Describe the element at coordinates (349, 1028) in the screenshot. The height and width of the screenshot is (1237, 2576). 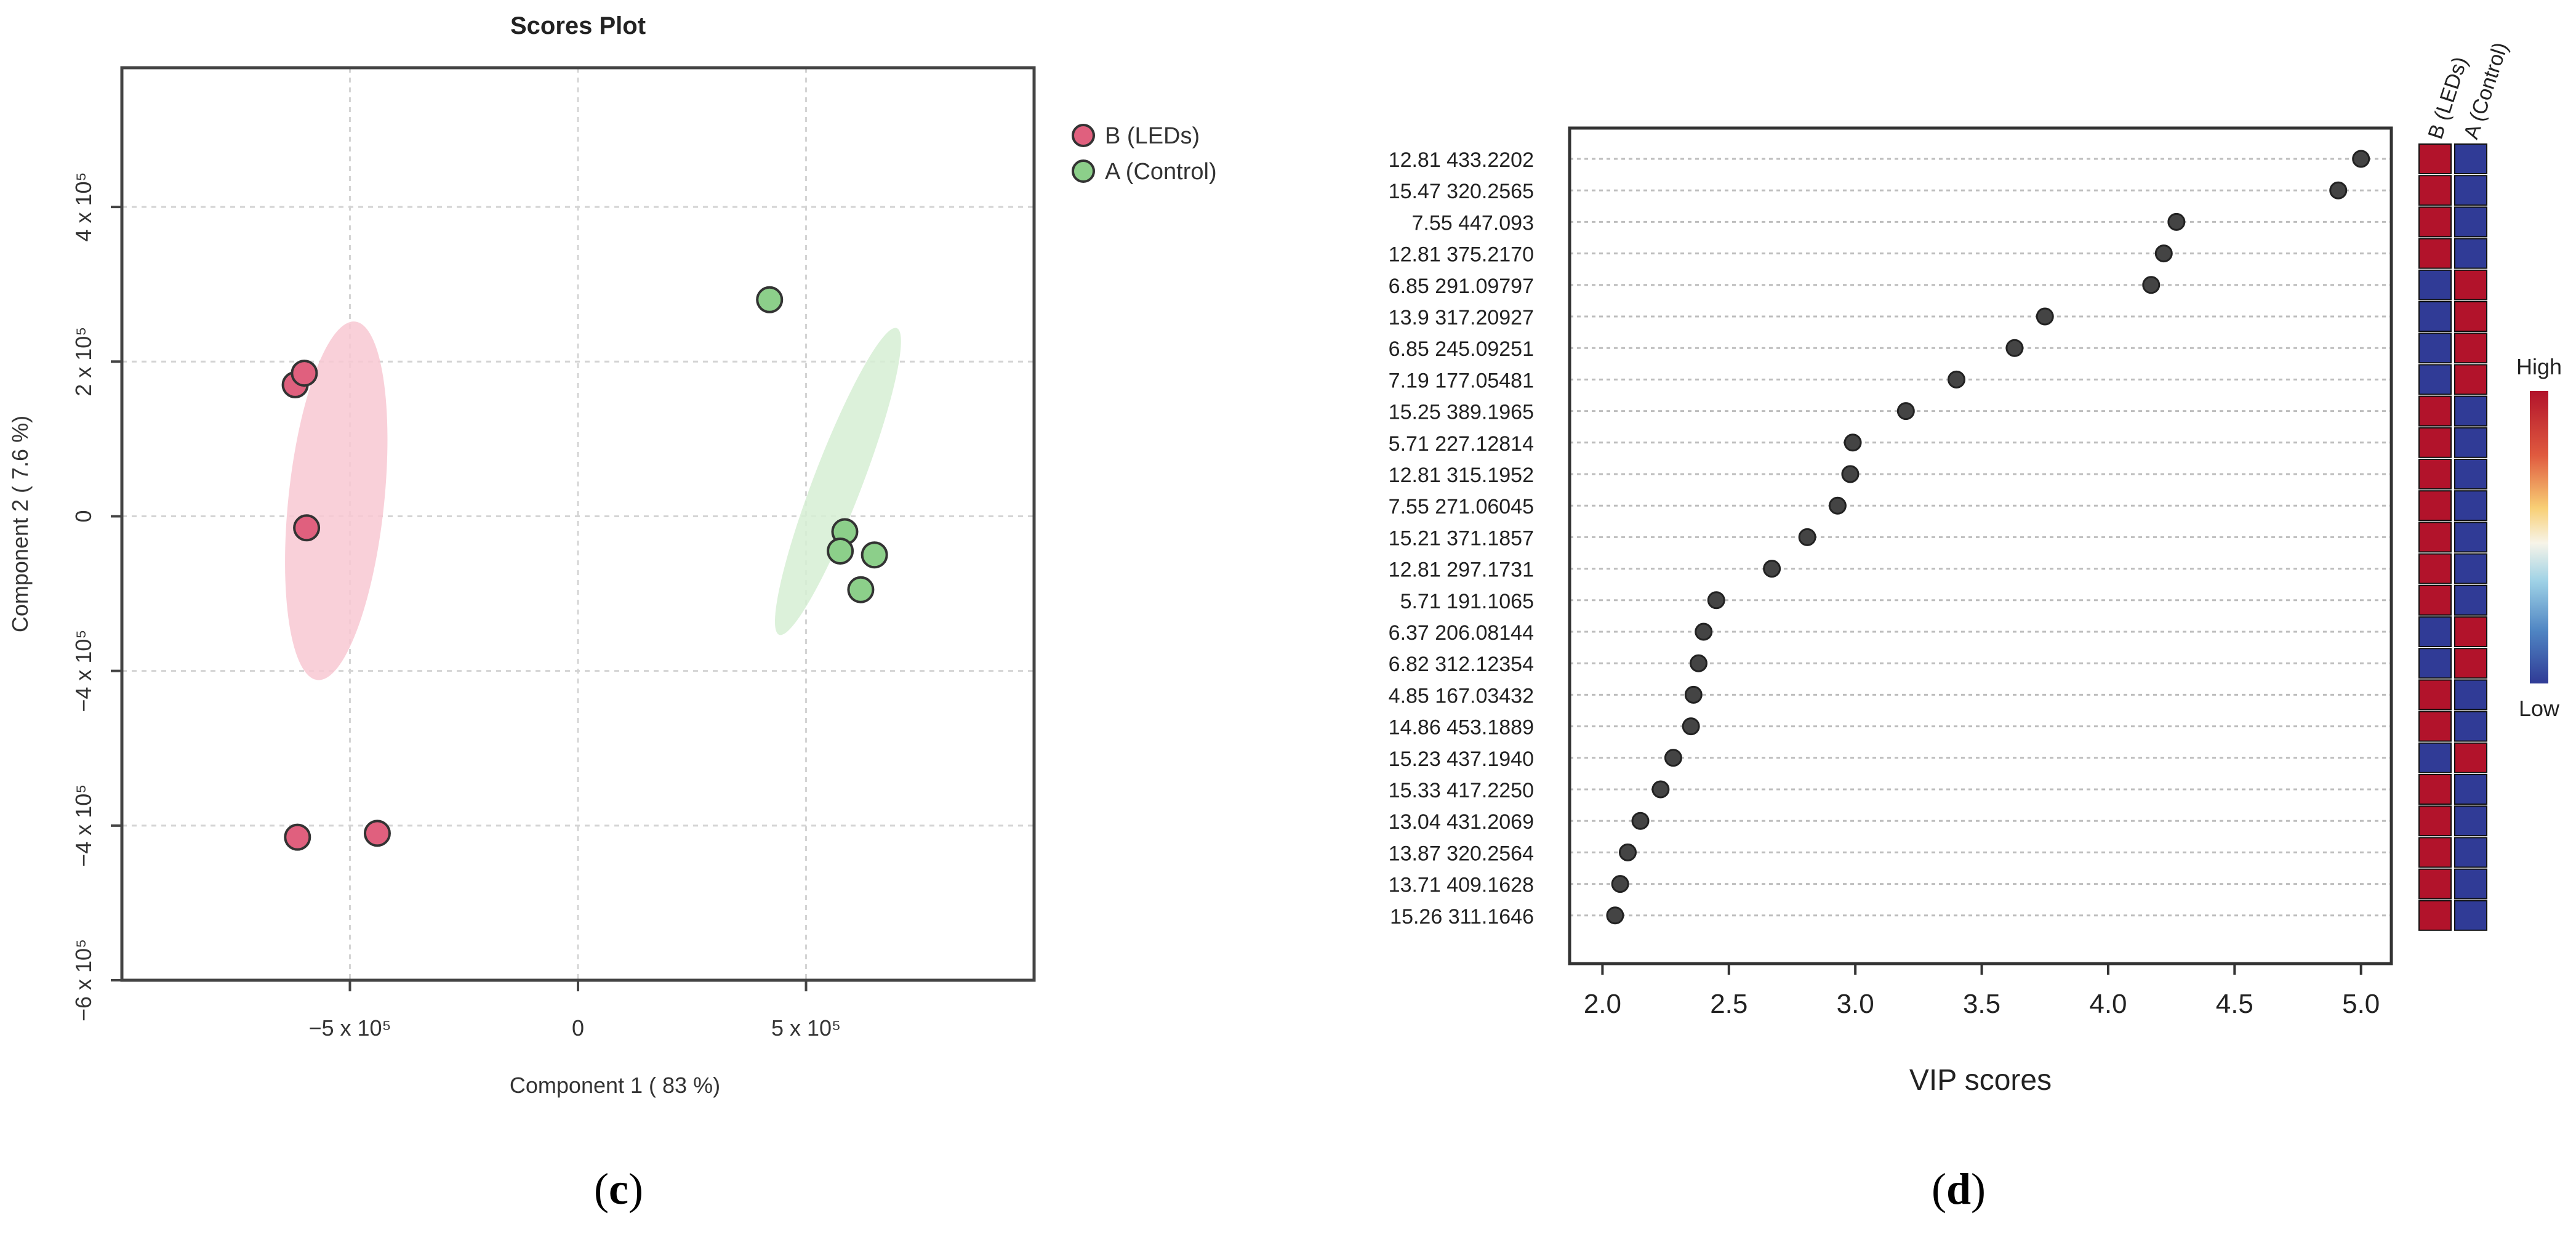
I see `x-tick-label: −5 x 10⁵` at that location.